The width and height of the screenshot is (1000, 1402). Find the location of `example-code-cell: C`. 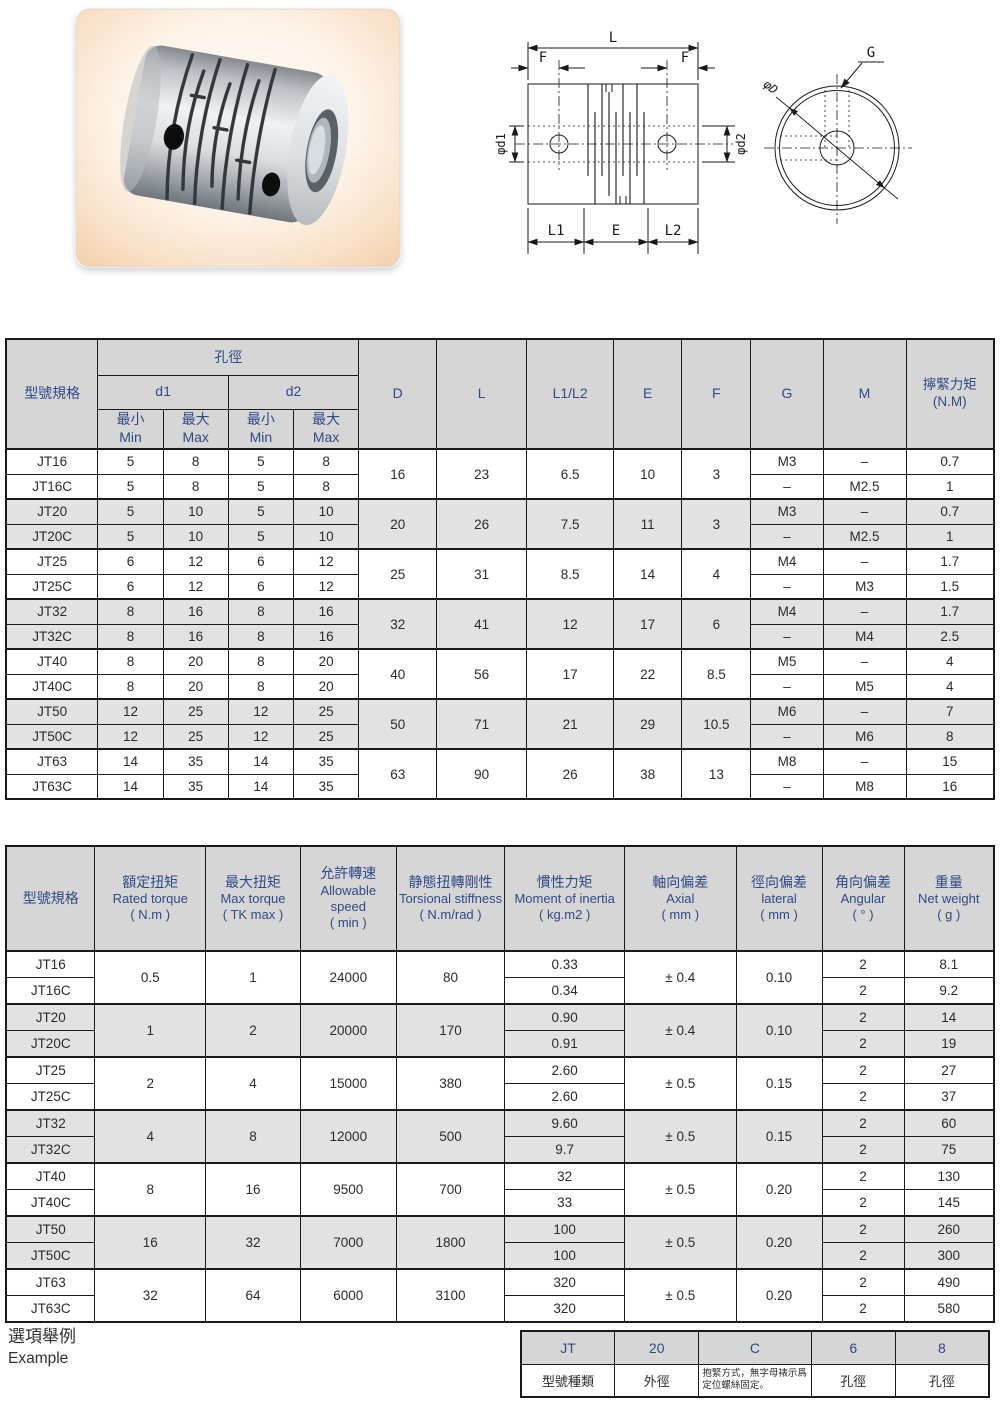

example-code-cell: C is located at coordinates (755, 1347).